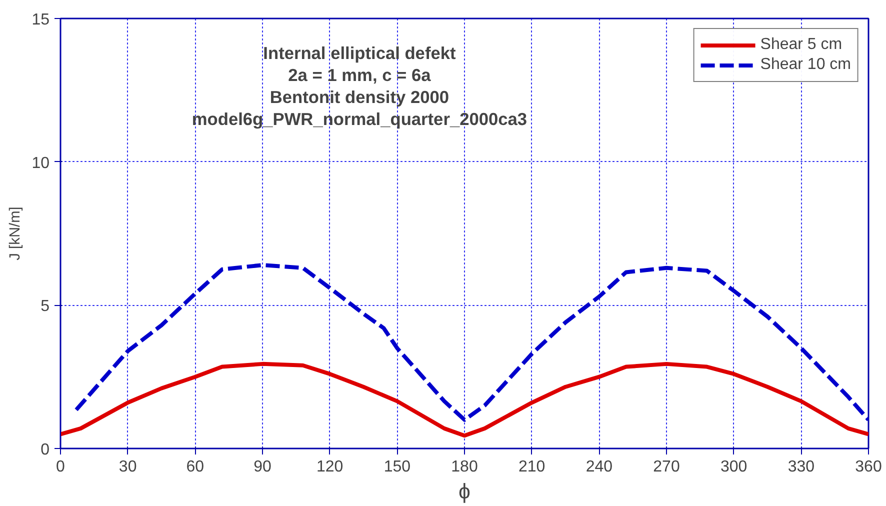  Describe the element at coordinates (666, 467) in the screenshot. I see `x-tick-label: 270` at that location.